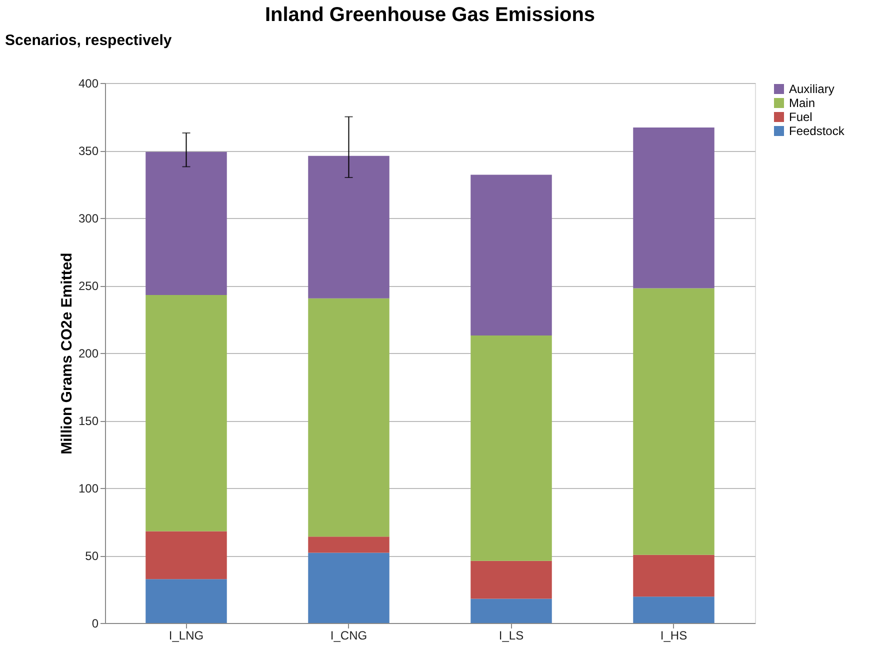 This screenshot has width=894, height=653. Describe the element at coordinates (811, 89) in the screenshot. I see `legend-label: Auxiliary` at that location.